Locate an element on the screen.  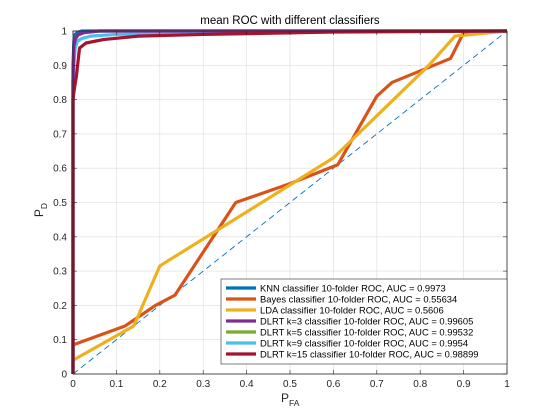
y-tick-label: 0.7 is located at coordinates (60, 134).